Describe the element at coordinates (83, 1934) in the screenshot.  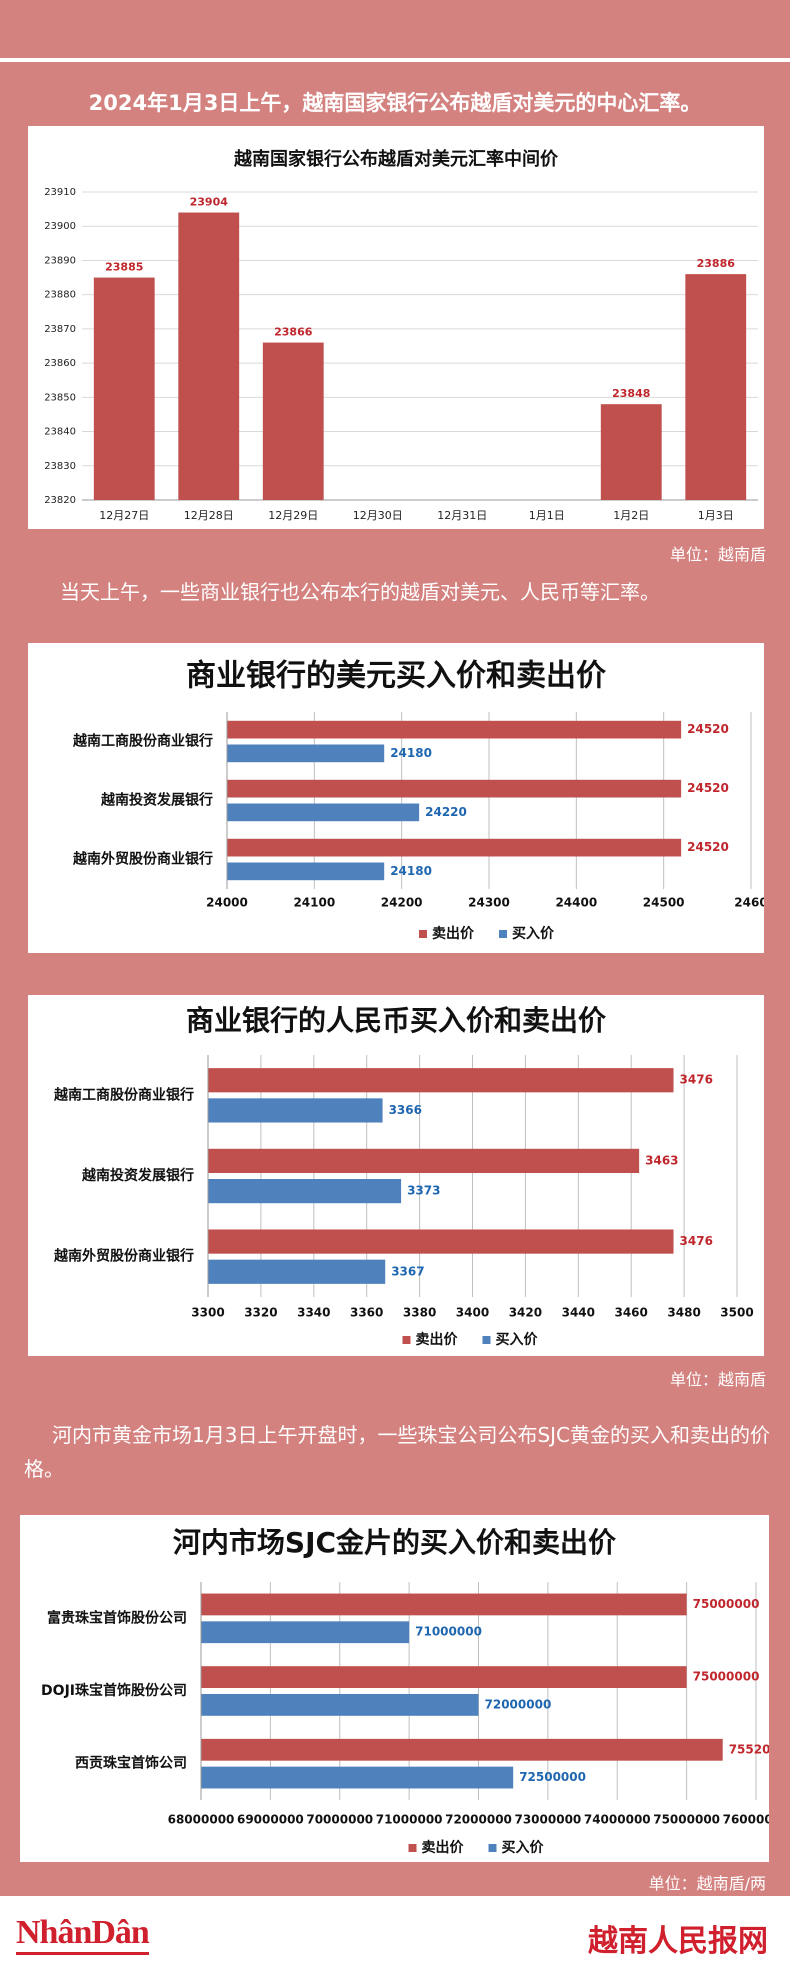
I see `logo: NhânDân` at that location.